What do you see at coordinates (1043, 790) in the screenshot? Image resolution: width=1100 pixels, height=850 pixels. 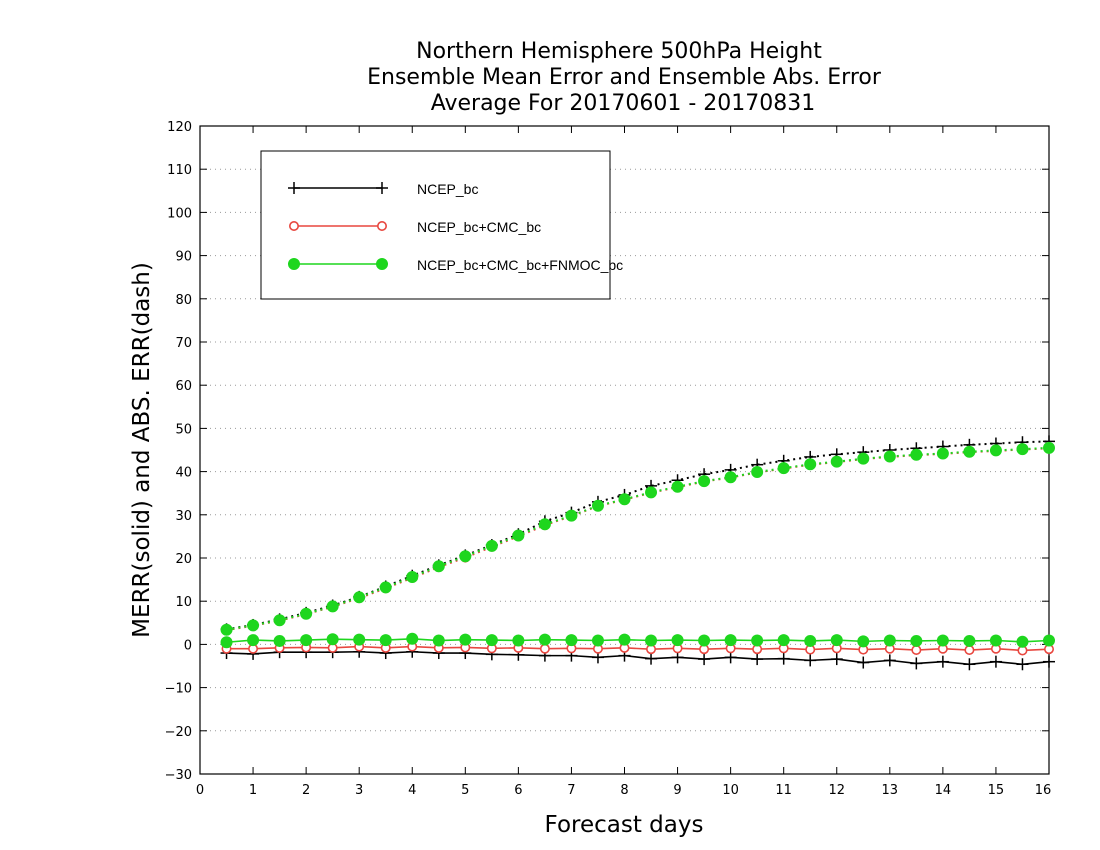 I see `x-tick-label: 16` at bounding box center [1043, 790].